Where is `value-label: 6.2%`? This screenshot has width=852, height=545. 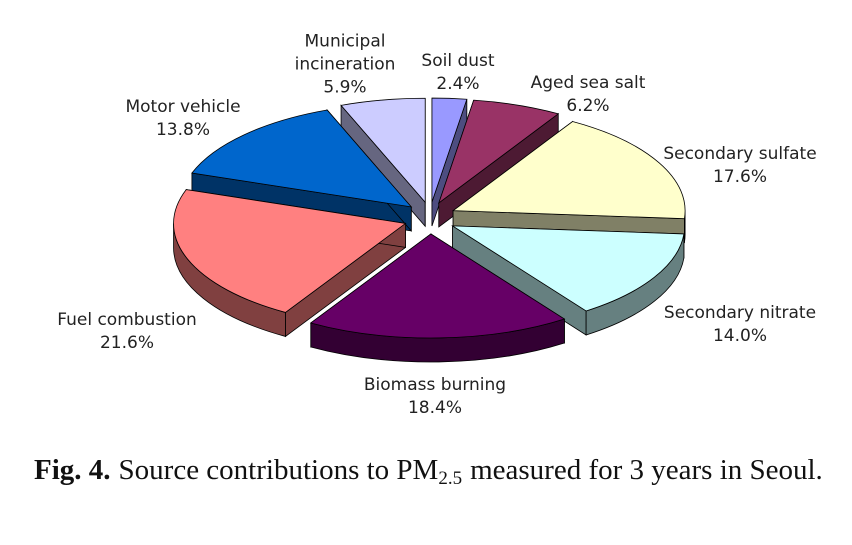
value-label: 6.2% is located at coordinates (588, 106).